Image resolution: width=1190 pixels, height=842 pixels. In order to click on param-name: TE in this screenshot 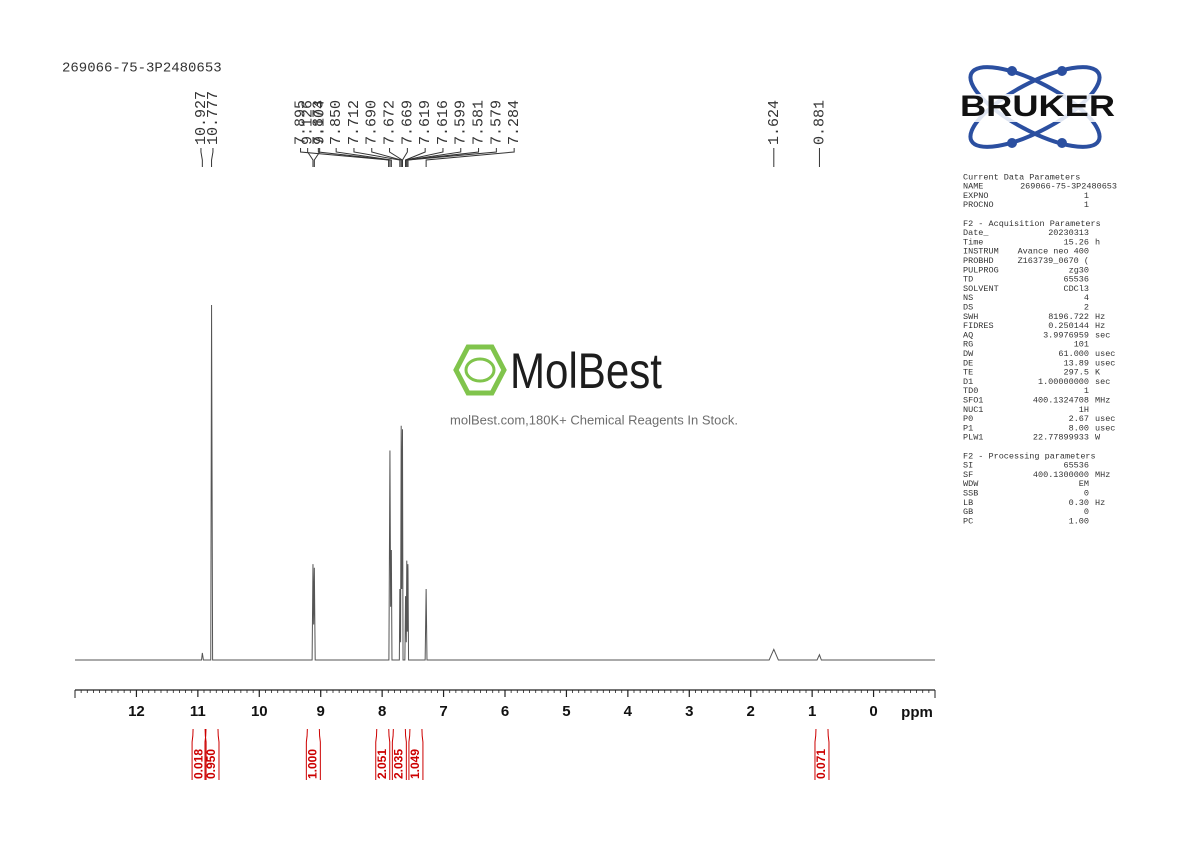, I will do `click(968, 373)`.